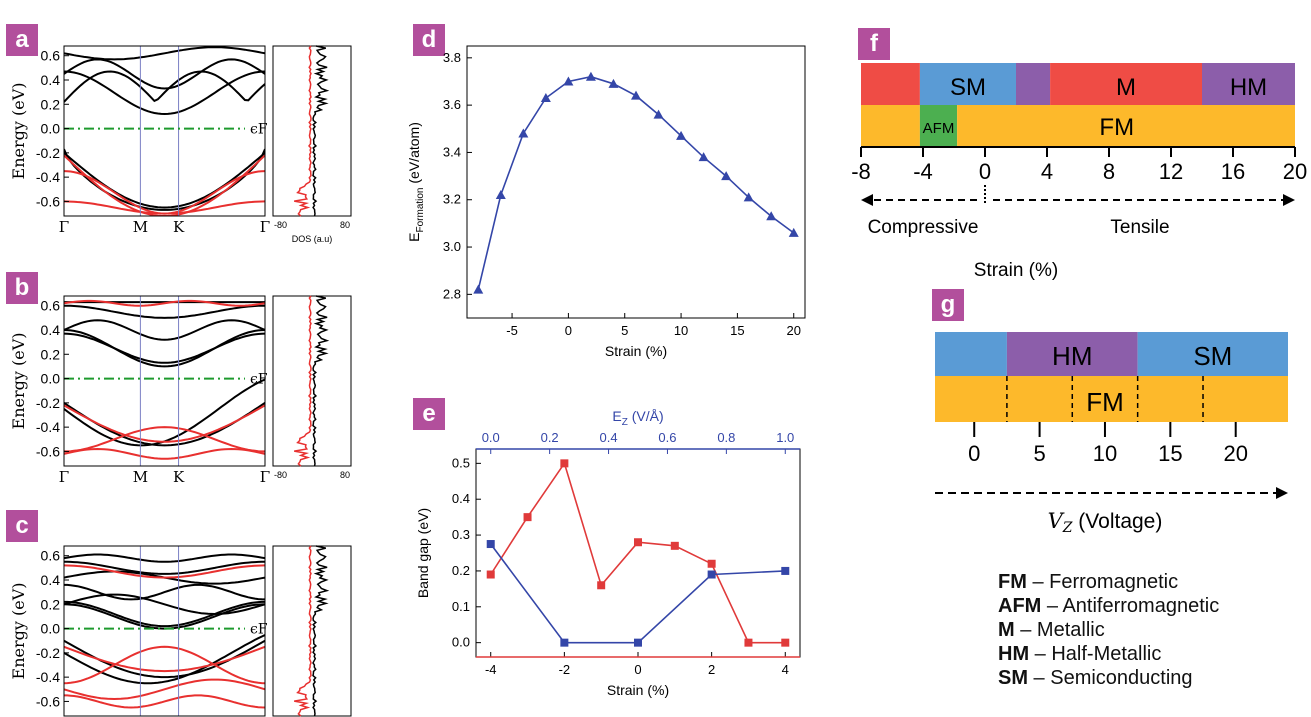 The image size is (1311, 717). I want to click on top-x-axis-label: EZ (V/Å), so click(637, 418).